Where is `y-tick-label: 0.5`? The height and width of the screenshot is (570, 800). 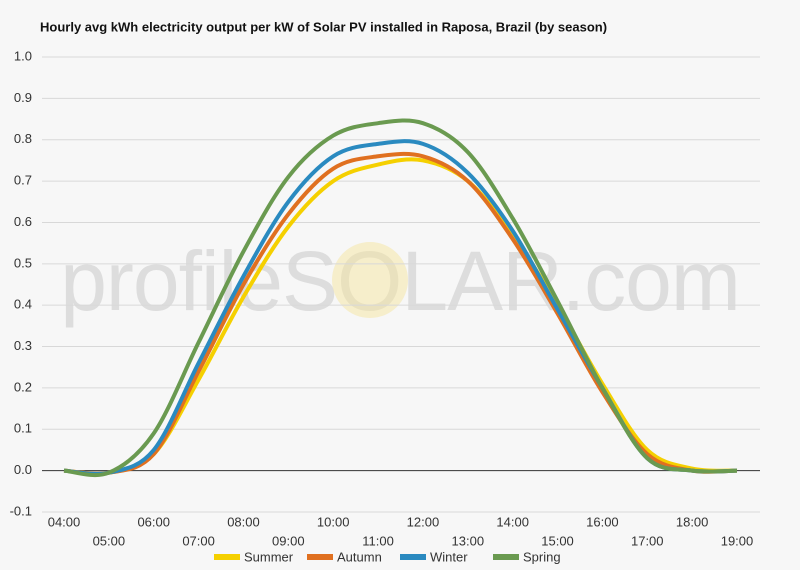 y-tick-label: 0.5 is located at coordinates (23, 262).